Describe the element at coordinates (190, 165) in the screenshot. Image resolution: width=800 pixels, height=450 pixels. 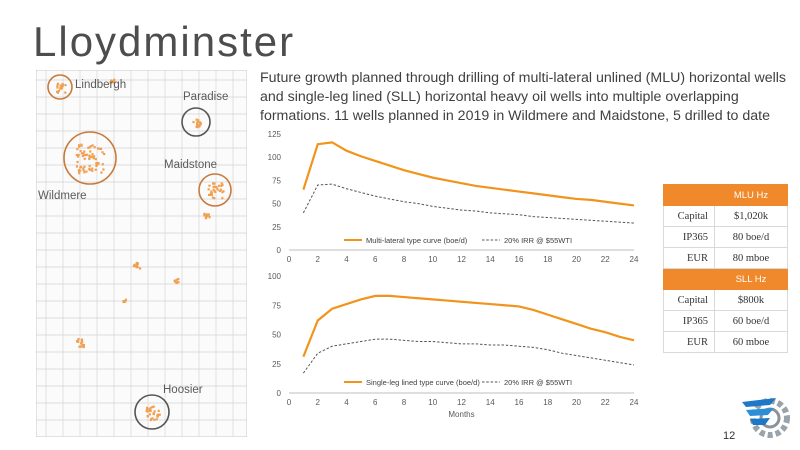
I see `map-label-maidstone: Maidstone` at that location.